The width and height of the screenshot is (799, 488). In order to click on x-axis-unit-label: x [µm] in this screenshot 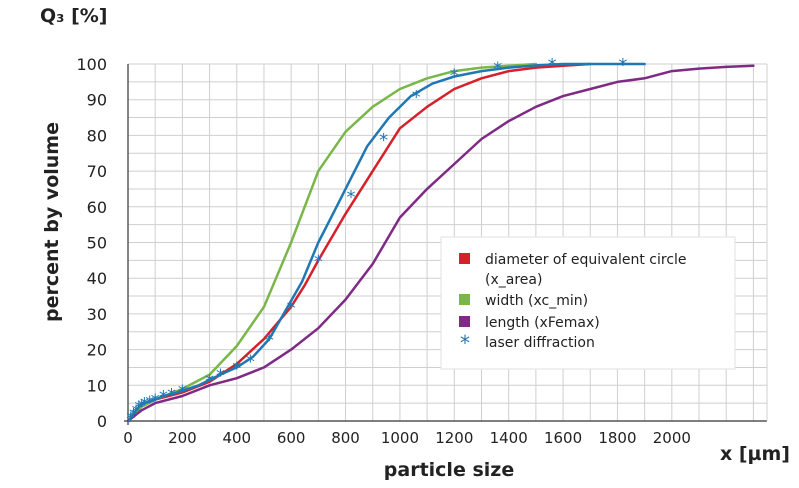, I will do `click(755, 454)`.